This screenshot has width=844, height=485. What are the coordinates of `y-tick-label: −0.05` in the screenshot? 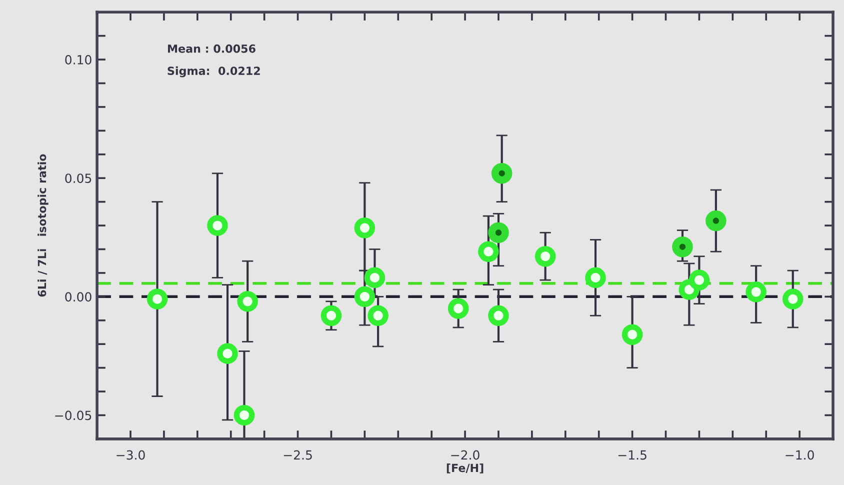 It's located at (73, 415).